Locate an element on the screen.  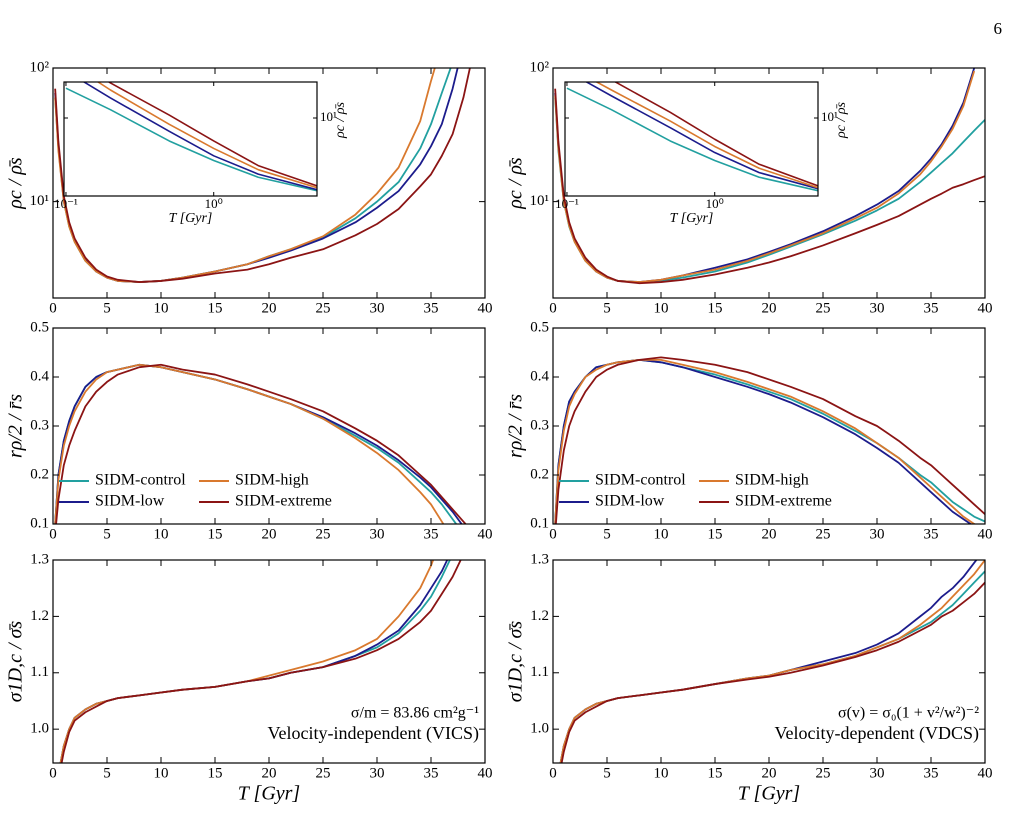
annotation: Velocity-independent (VICS) is located at coordinates (373, 733).